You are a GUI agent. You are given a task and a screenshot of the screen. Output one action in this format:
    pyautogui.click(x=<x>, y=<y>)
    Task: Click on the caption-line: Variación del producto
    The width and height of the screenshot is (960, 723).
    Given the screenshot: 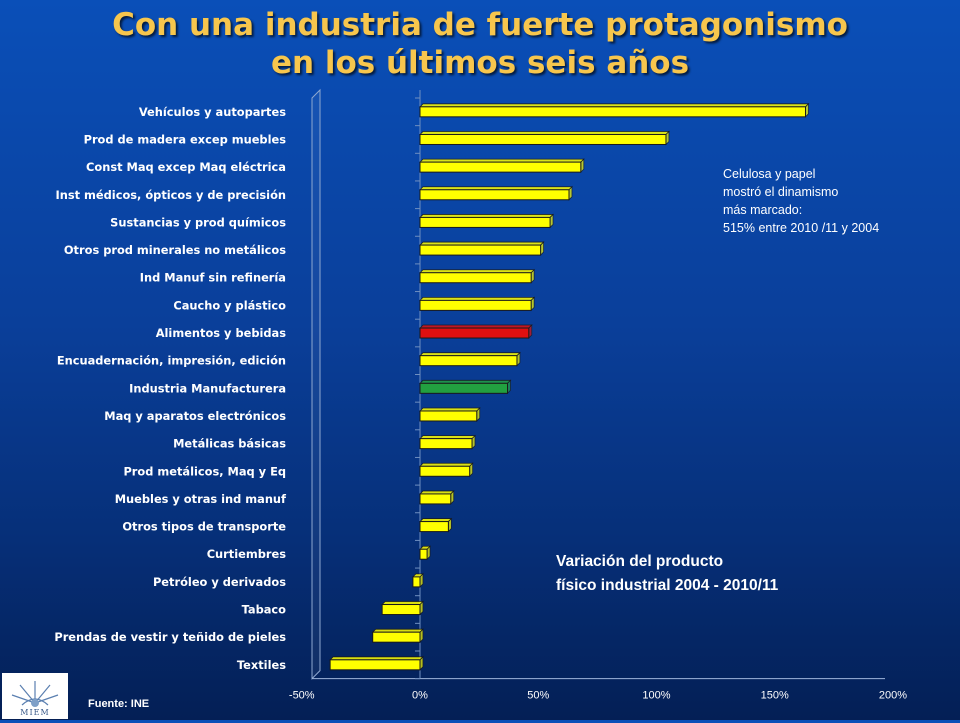 What is the action you would take?
    pyautogui.click(x=640, y=561)
    